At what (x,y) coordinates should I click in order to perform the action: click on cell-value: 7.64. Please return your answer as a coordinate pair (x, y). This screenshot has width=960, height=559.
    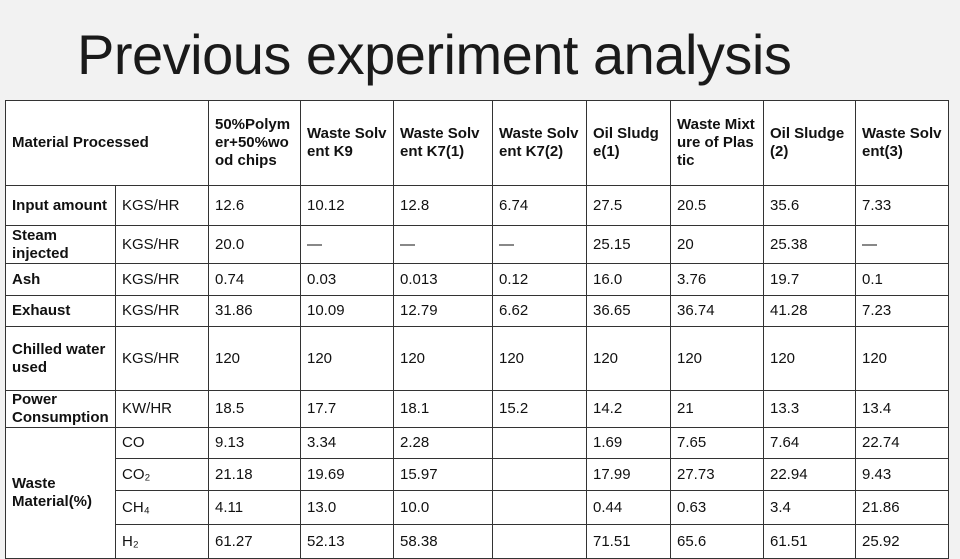
    Looking at the image, I should click on (809, 443).